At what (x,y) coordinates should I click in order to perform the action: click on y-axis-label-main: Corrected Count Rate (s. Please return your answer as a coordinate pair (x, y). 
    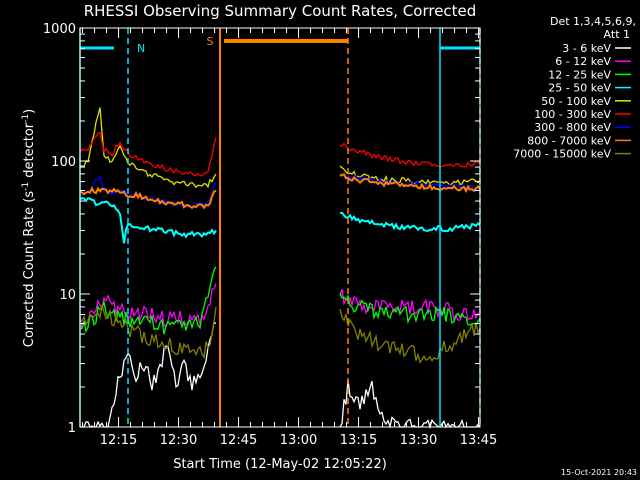
    Looking at the image, I should click on (29, 269).